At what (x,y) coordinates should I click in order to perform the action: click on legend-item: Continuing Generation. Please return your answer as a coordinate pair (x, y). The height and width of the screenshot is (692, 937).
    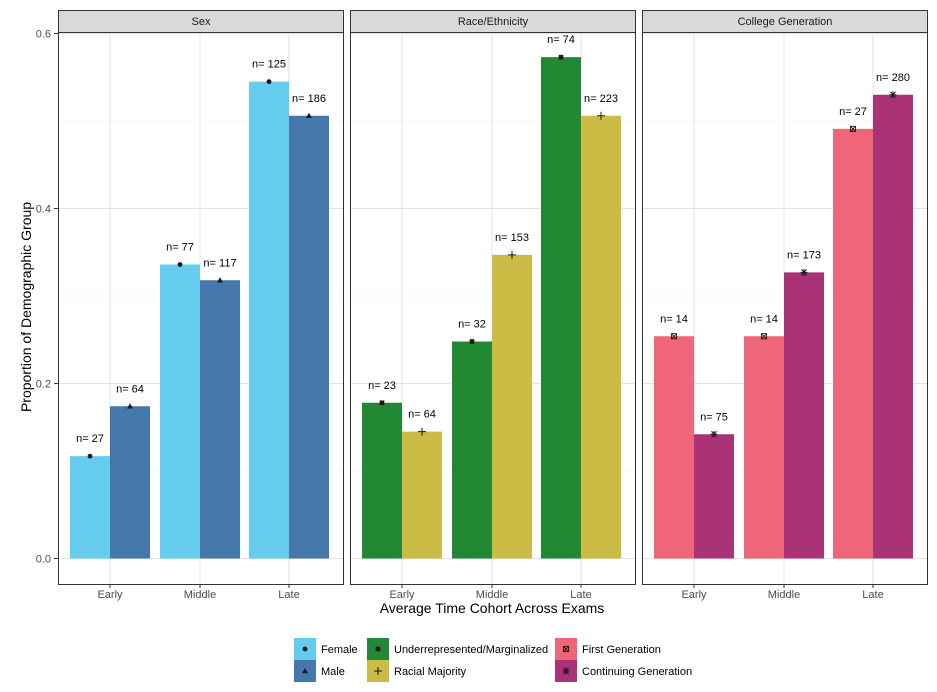
    Looking at the image, I should click on (623, 671).